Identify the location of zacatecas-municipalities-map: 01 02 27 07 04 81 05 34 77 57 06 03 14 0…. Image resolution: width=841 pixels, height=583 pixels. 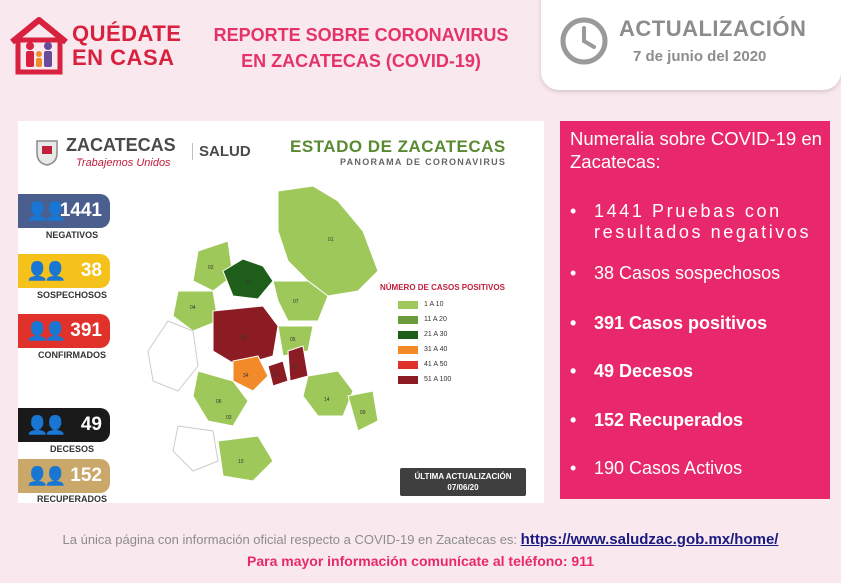
(263, 333).